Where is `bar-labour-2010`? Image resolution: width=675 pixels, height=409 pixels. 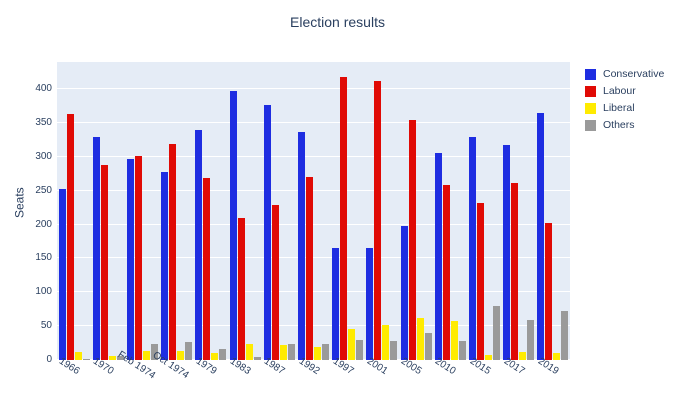
bar-labour-2010 is located at coordinates (446, 272).